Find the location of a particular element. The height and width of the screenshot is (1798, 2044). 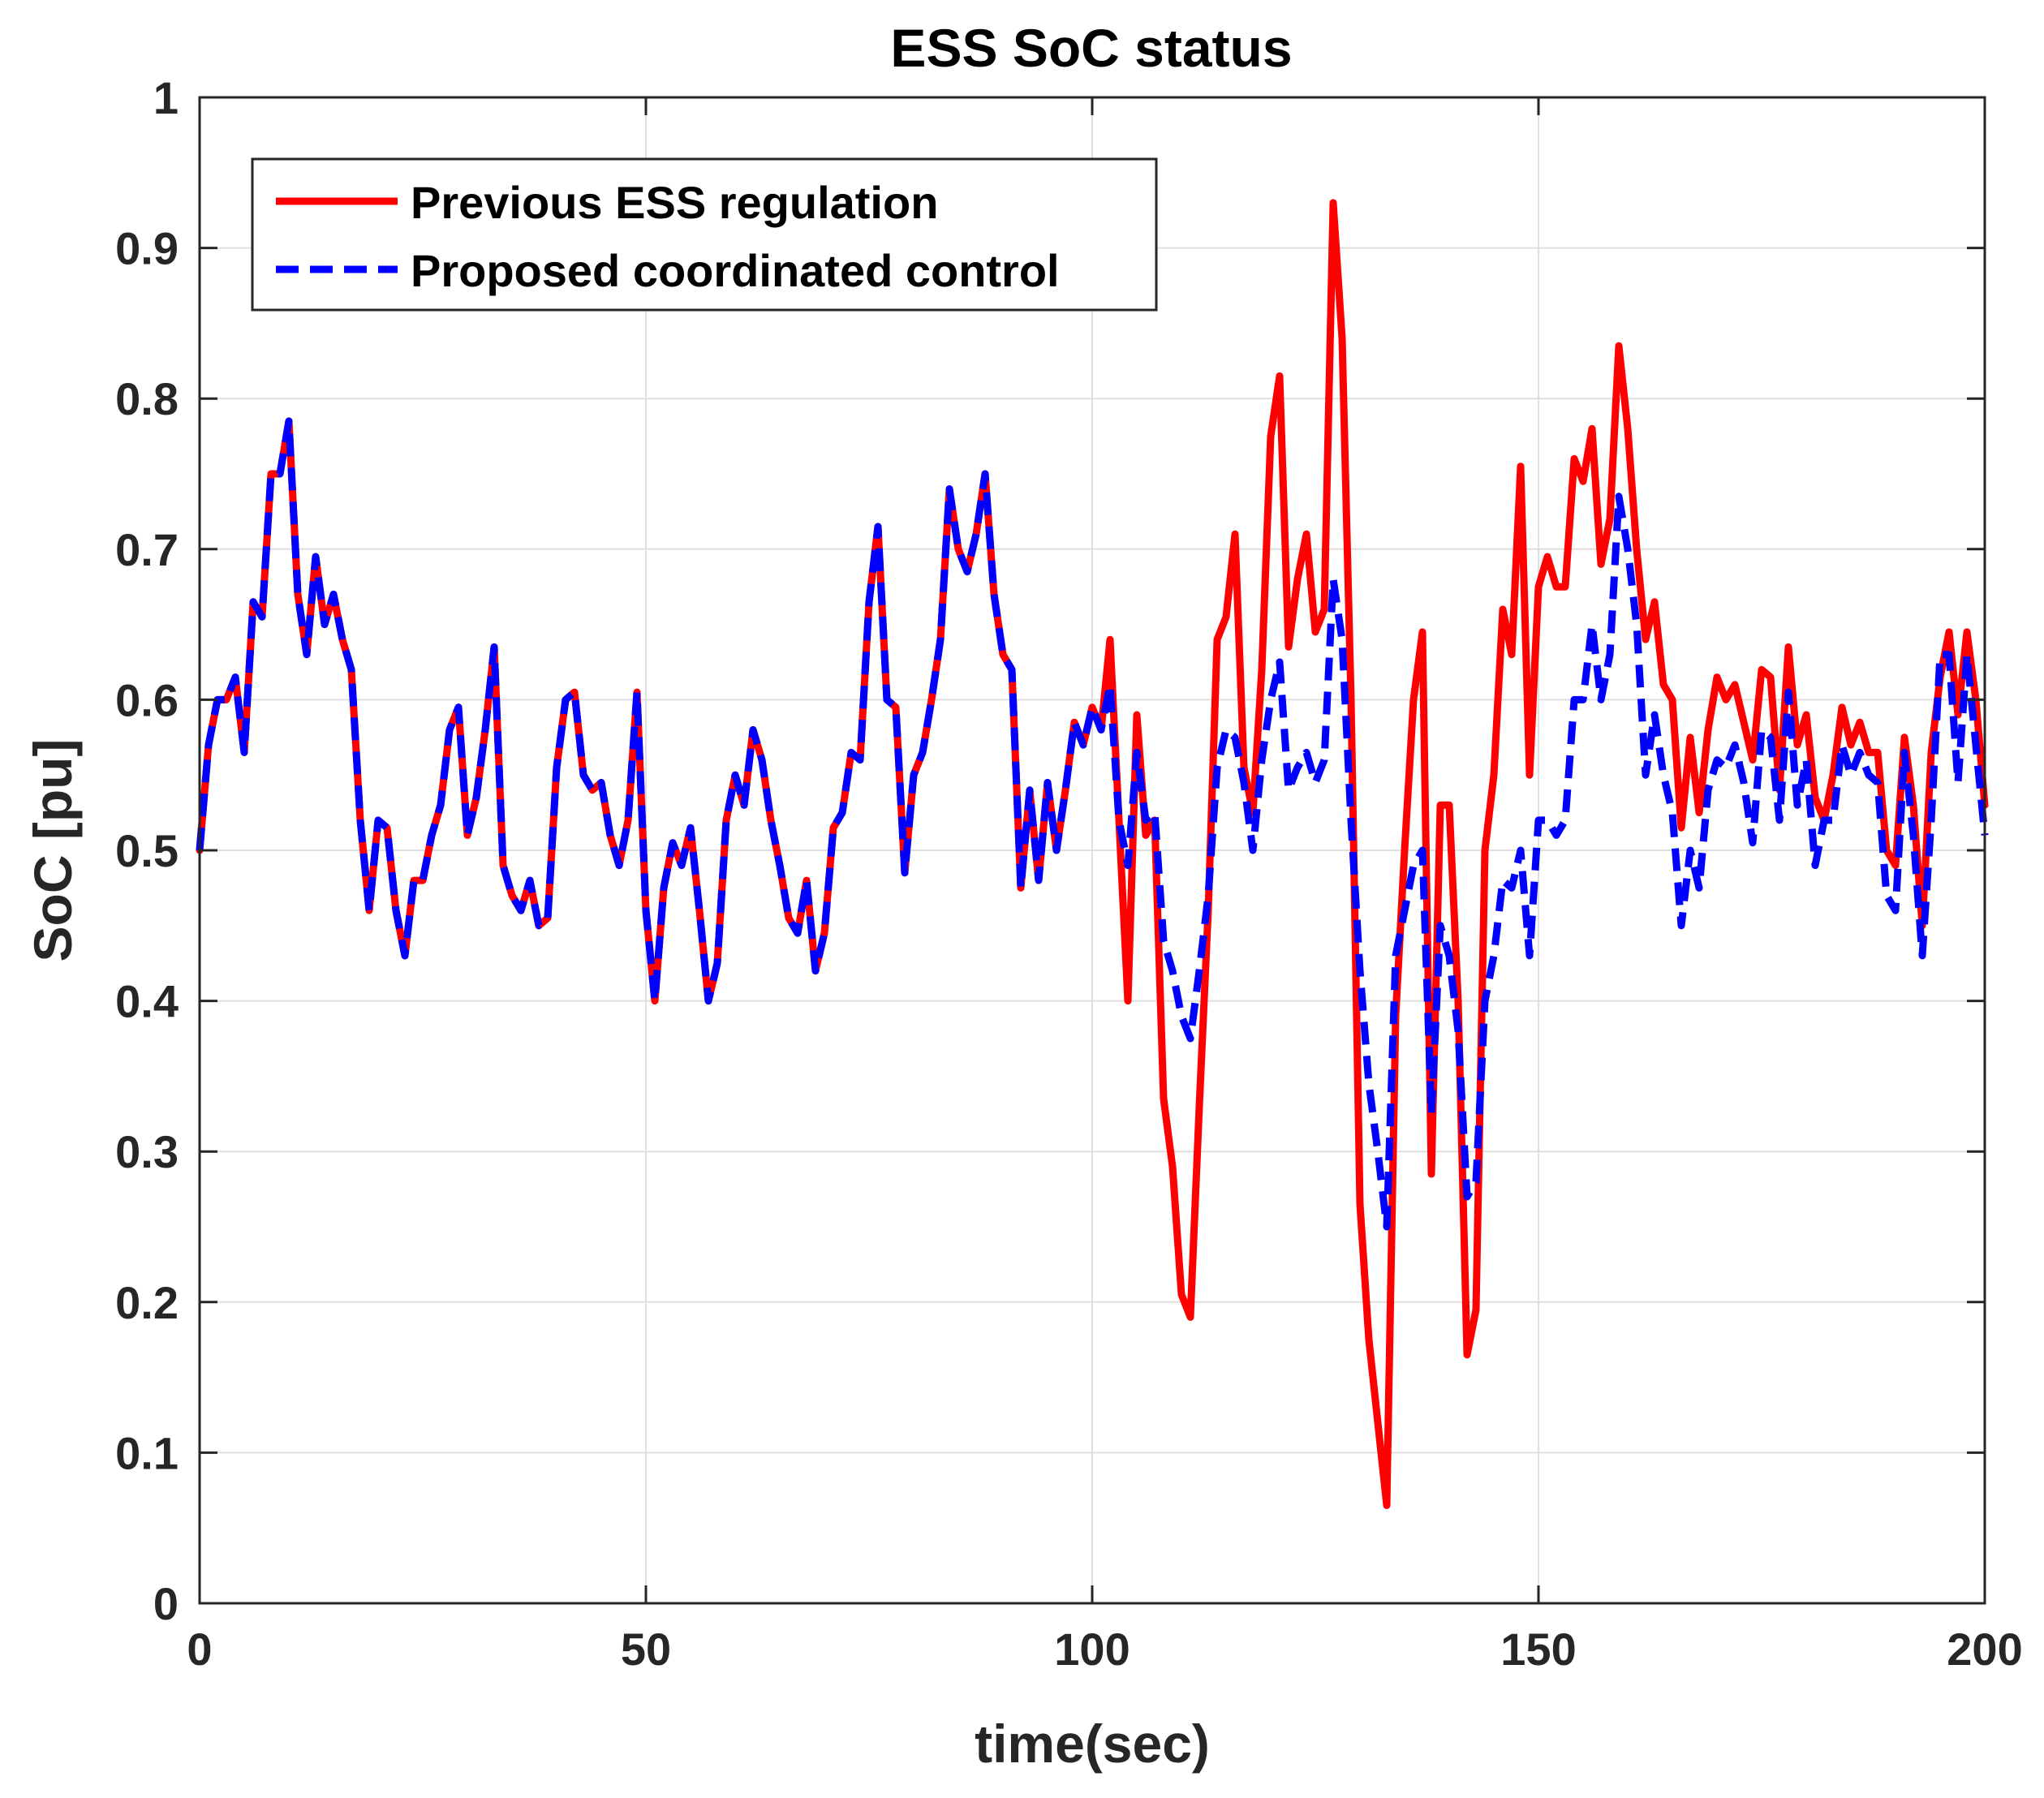

y-tick-label: 0.9 is located at coordinates (147, 249).